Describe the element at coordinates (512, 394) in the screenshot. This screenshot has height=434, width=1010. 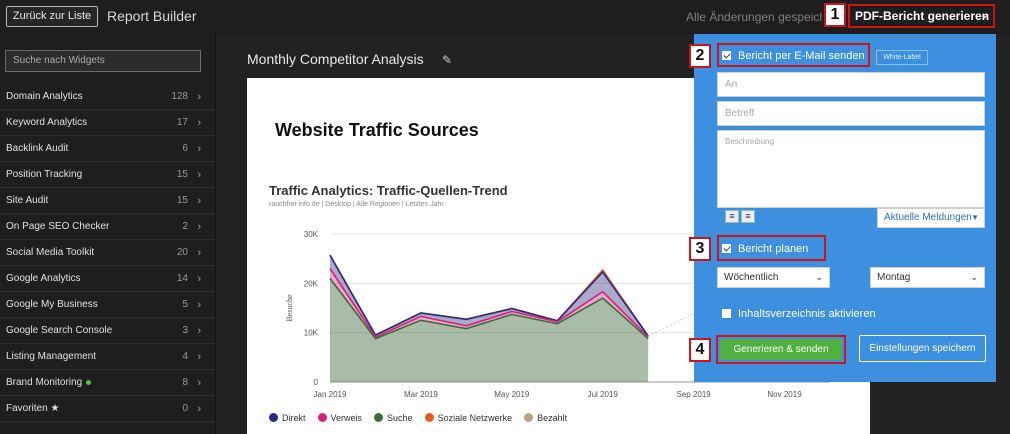
I see `x-tick-label: May 2019` at that location.